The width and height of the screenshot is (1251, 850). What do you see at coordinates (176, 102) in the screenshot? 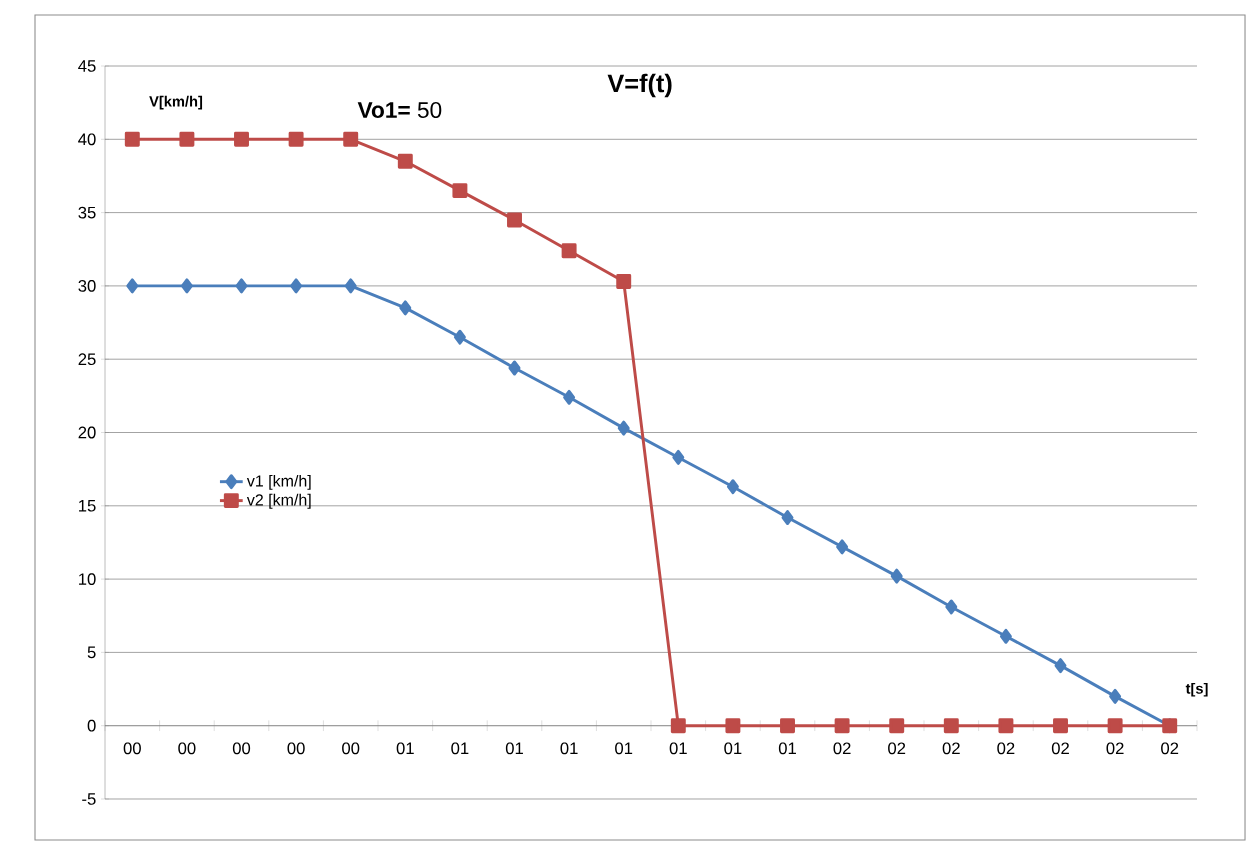
I see `y-axis-title: V[km/h]` at bounding box center [176, 102].